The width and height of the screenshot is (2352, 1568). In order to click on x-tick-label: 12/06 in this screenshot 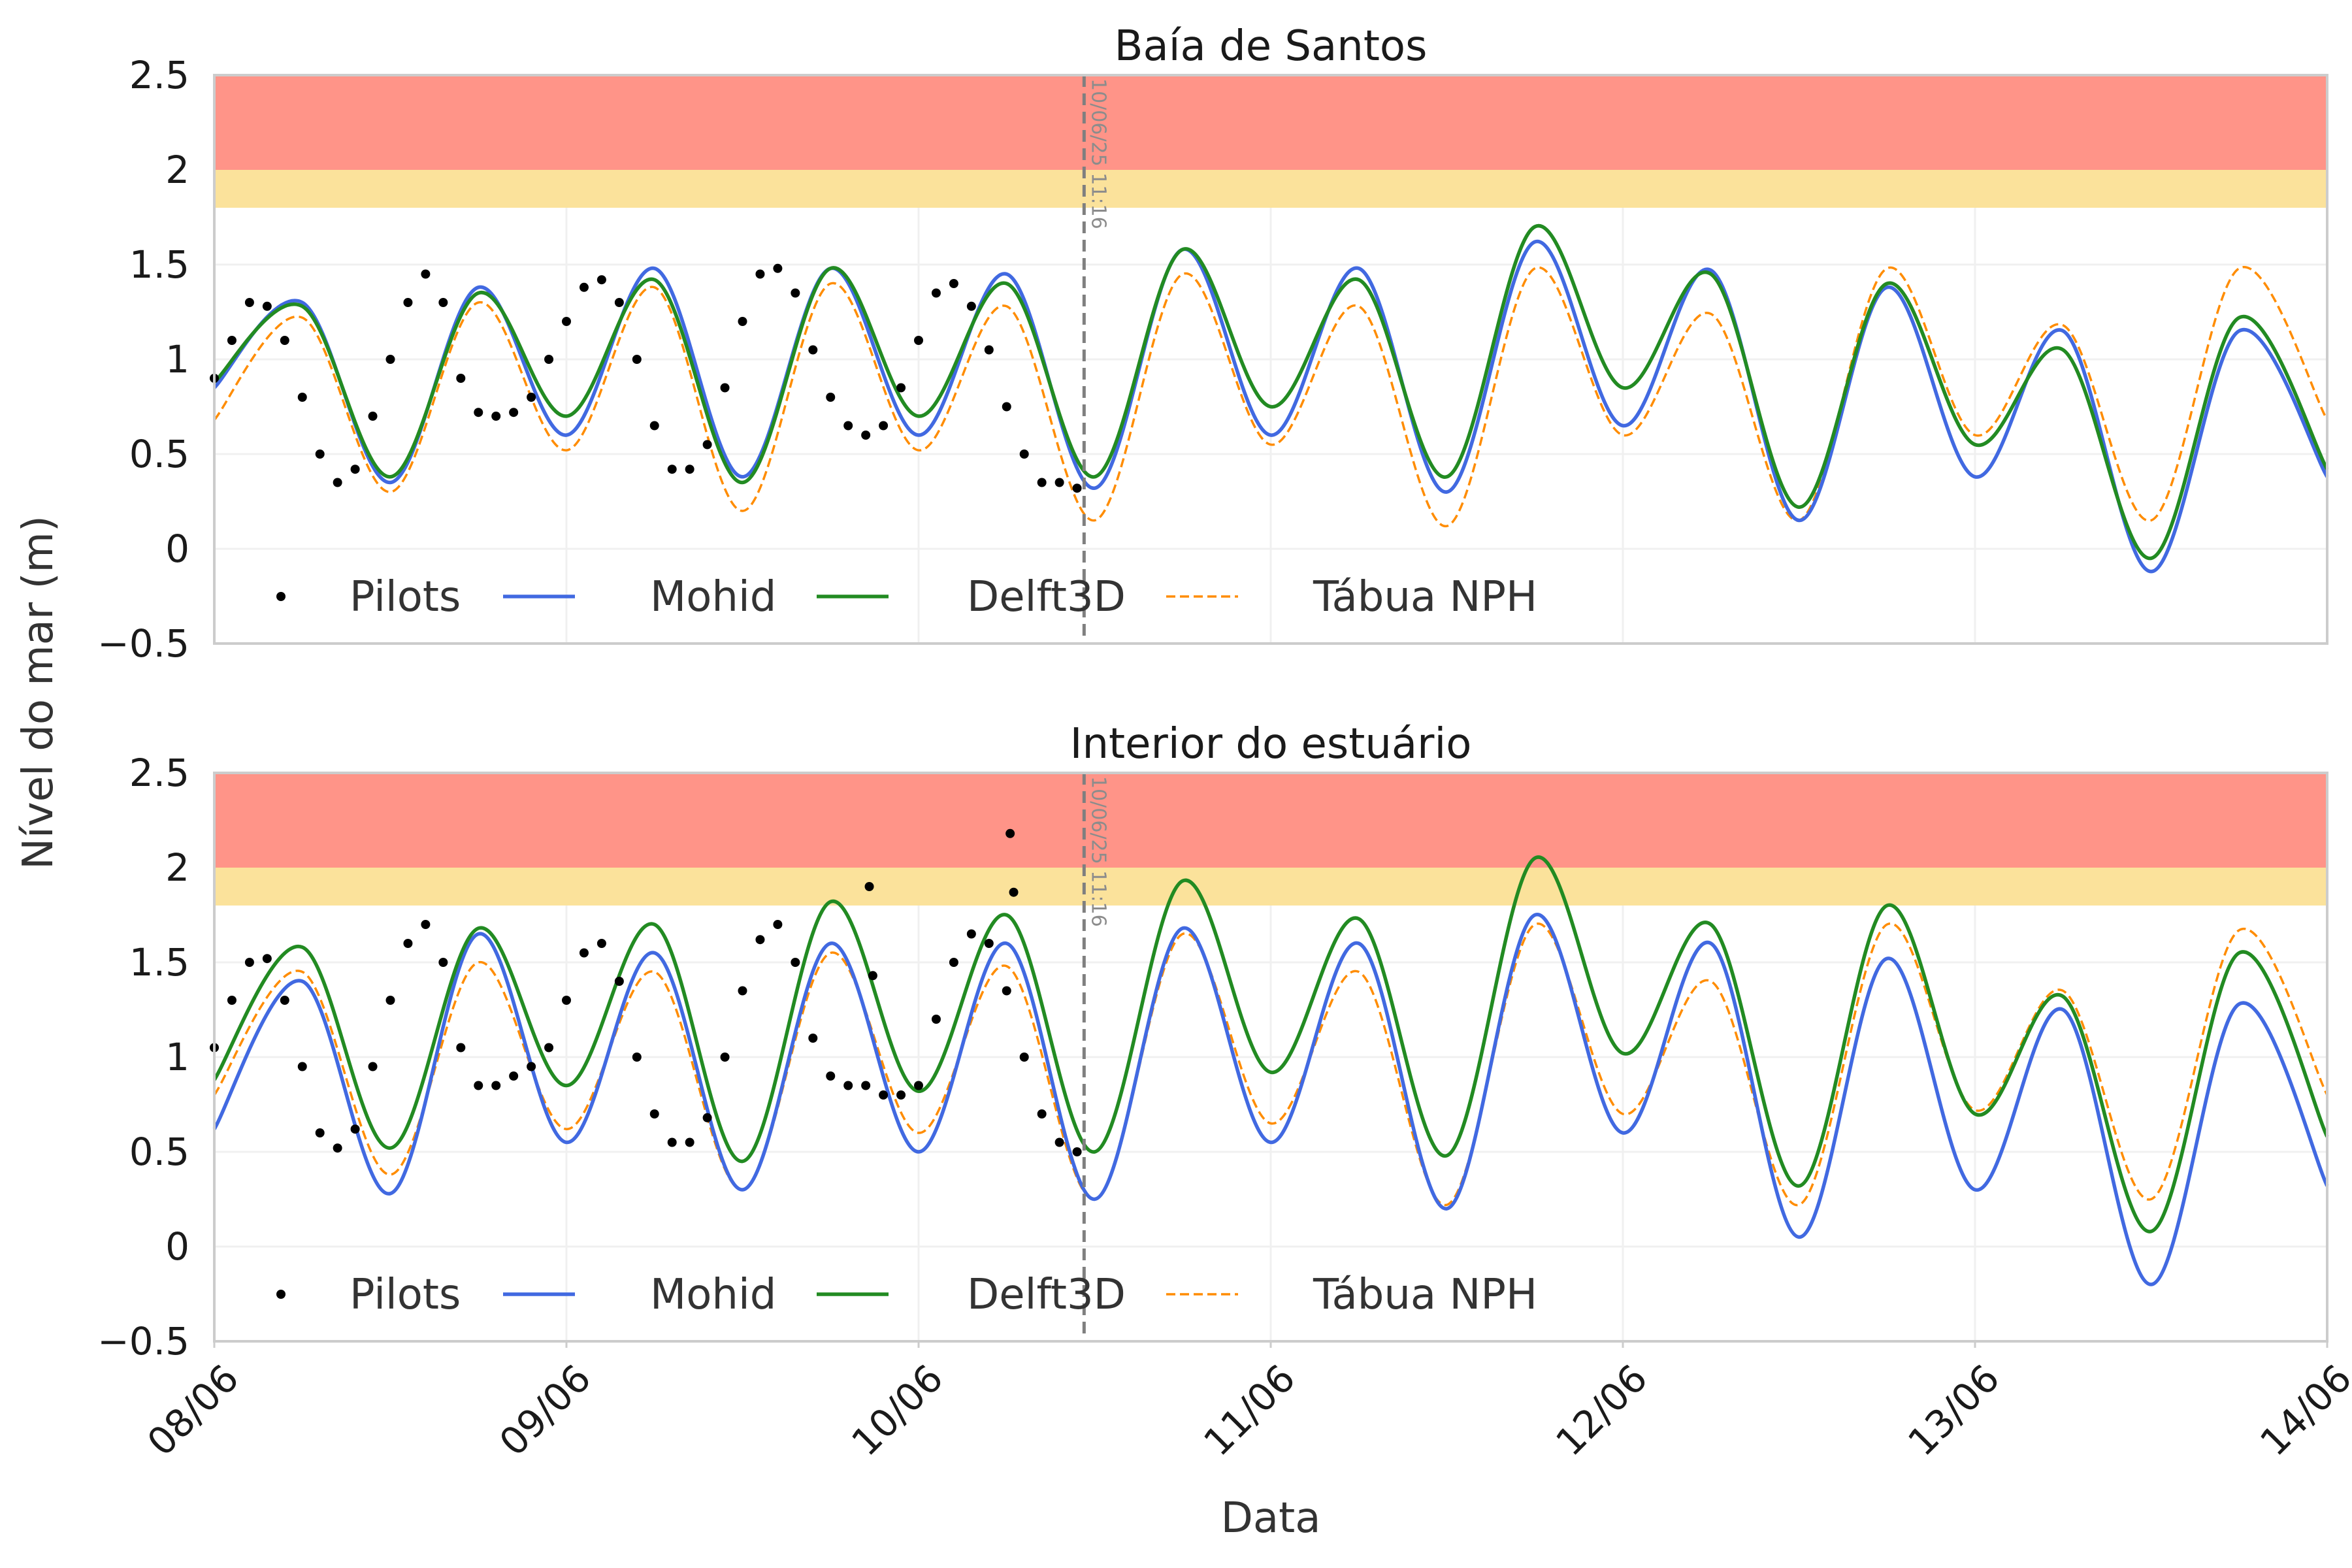, I will do `click(1601, 1410)`.